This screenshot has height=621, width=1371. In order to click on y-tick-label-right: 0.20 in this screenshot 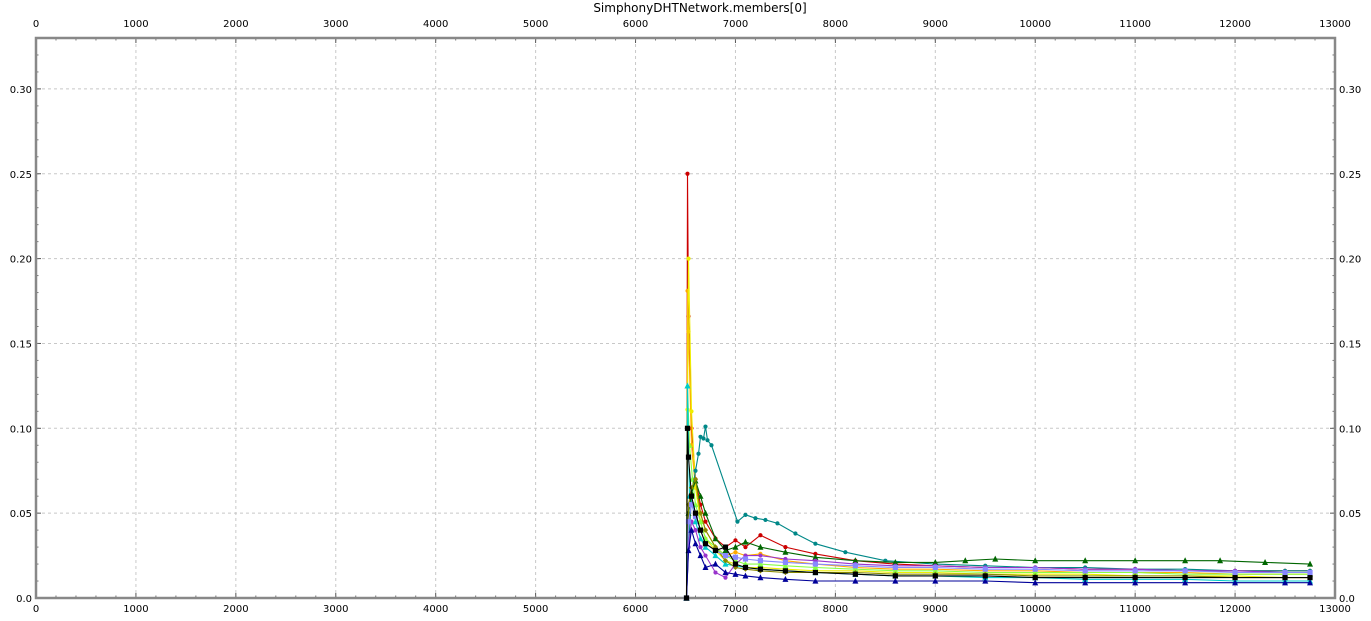, I will do `click(1350, 260)`.